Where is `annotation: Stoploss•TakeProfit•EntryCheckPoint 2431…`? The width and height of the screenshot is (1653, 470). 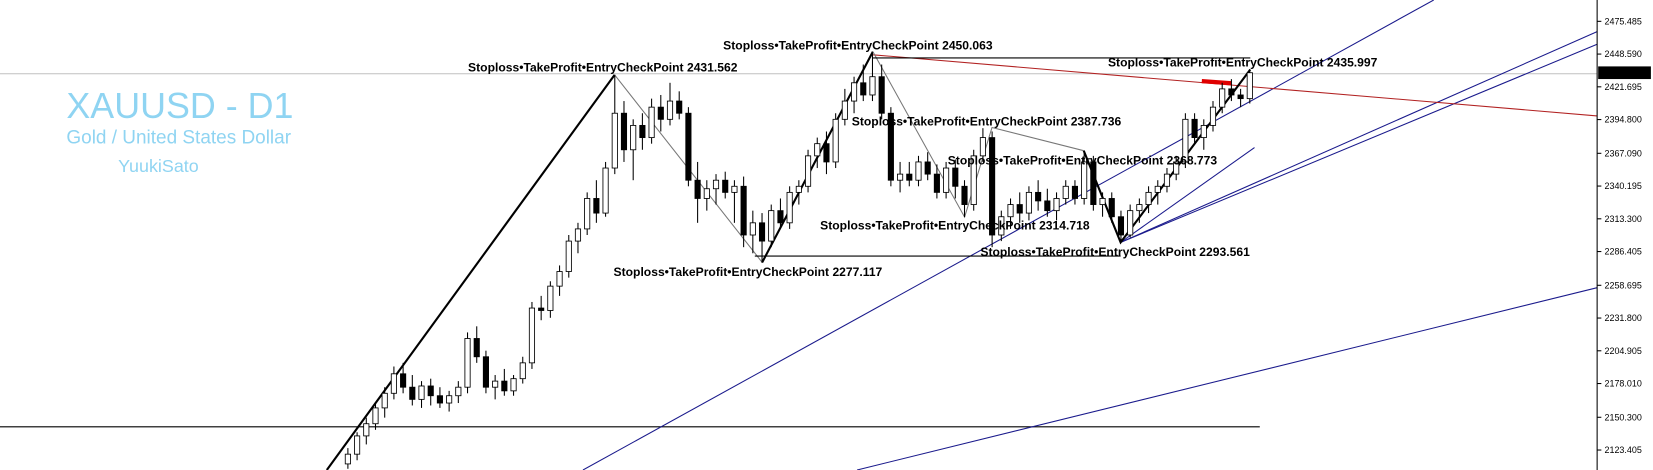
annotation: Stoploss•TakeProfit•EntryCheckPoint 2431… is located at coordinates (603, 68).